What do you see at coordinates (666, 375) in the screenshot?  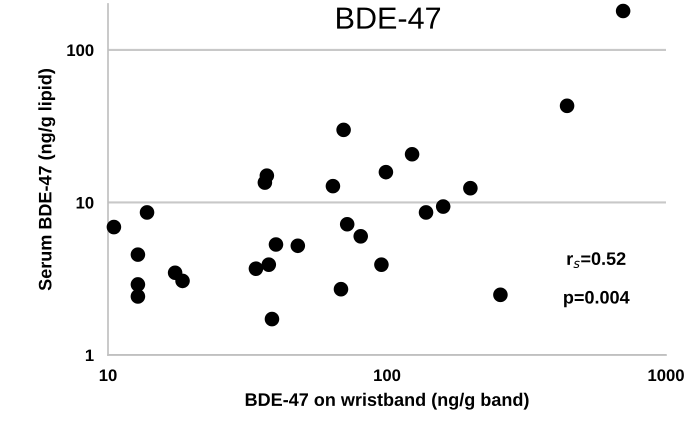 I see `x-tick-label: 1000` at bounding box center [666, 375].